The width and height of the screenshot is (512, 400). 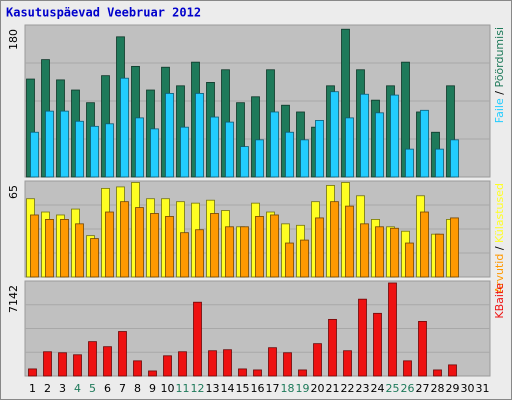 What do you see at coordinates (13, 192) in the screenshot?
I see `y-tick-label: 65` at bounding box center [13, 192].